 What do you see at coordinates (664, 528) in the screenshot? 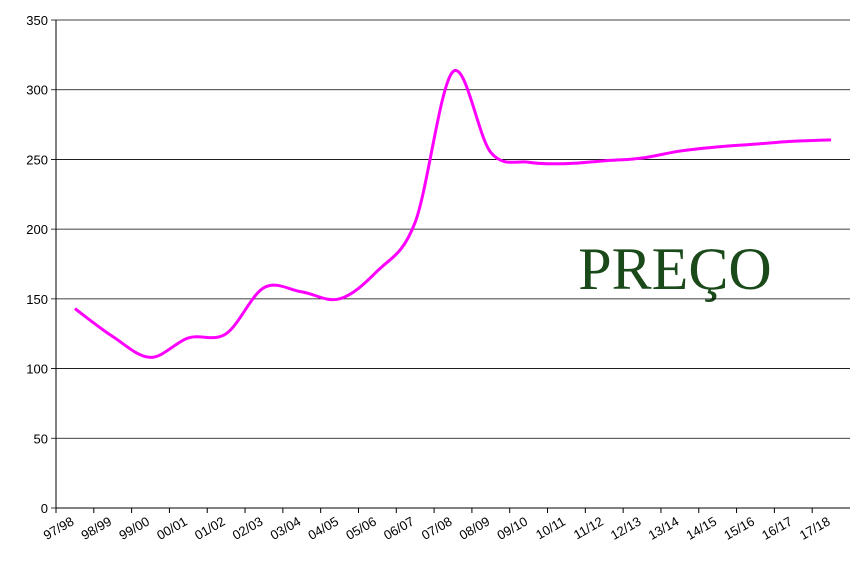
I see `x-tick-label: 13/14` at bounding box center [664, 528].